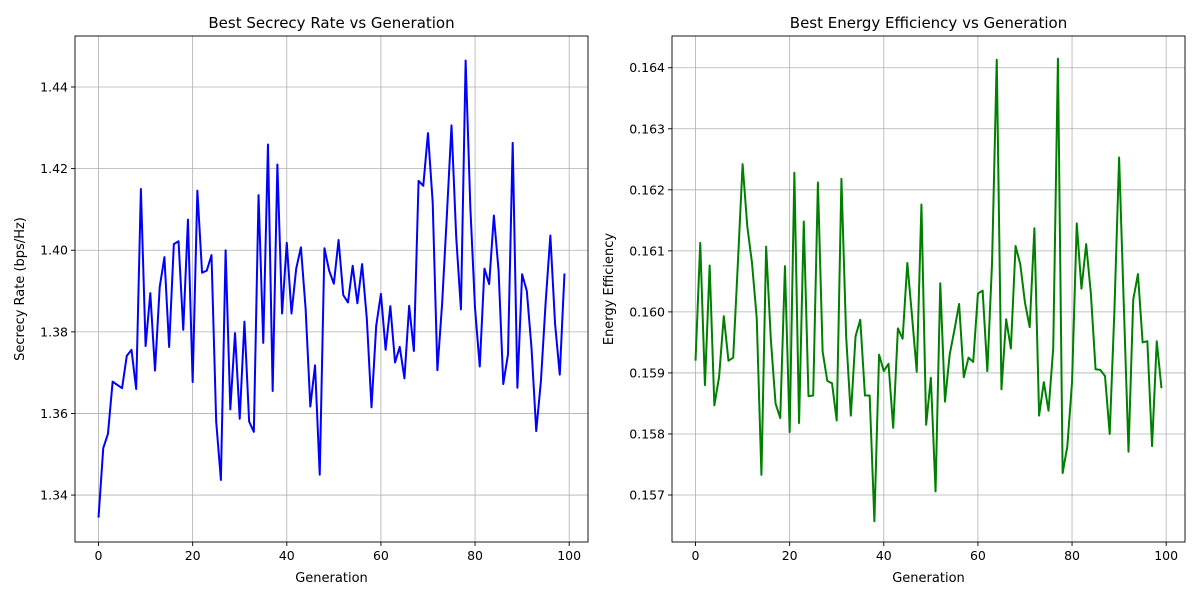 The image size is (1200, 600). Describe the element at coordinates (978, 555) in the screenshot. I see `energy-x-tick-label: 60` at that location.